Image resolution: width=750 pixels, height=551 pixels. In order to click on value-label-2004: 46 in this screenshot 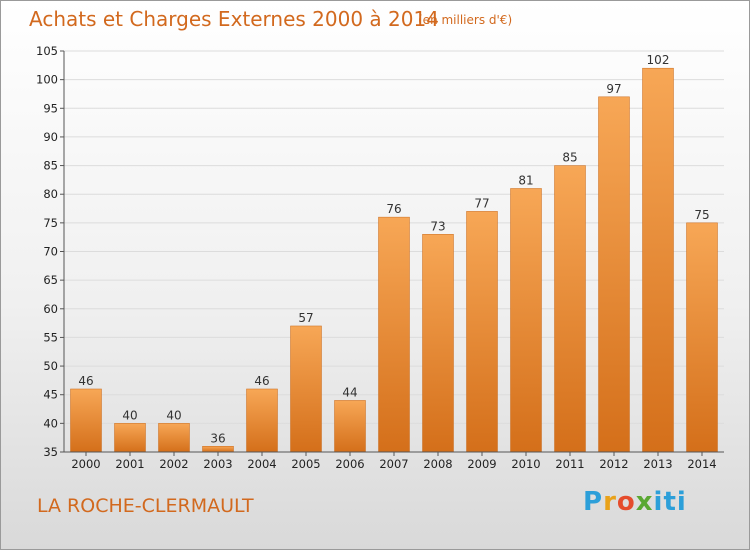, I will do `click(261, 381)`.